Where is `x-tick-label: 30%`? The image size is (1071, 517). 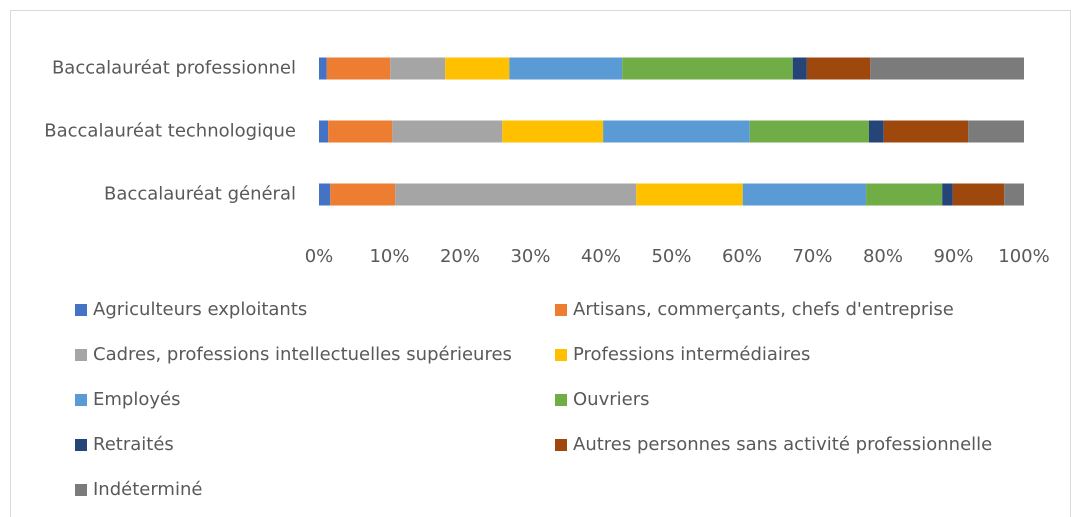
x-tick-label: 30% is located at coordinates (530, 256).